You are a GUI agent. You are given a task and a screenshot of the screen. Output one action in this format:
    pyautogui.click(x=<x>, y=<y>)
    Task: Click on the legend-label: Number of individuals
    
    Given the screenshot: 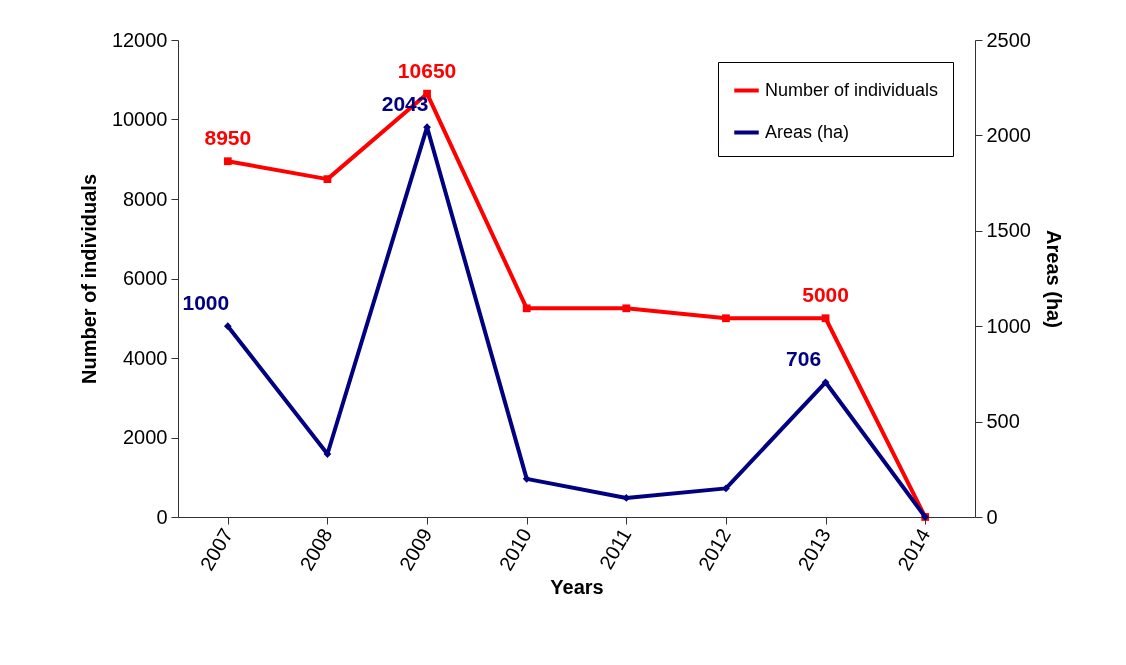 What is the action you would take?
    pyautogui.click(x=852, y=89)
    